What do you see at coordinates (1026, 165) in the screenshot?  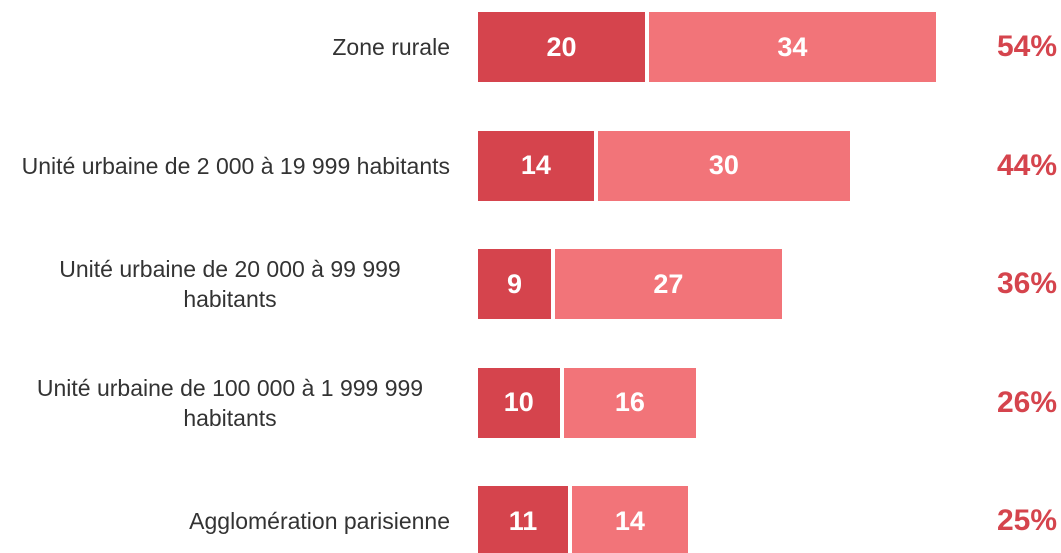 I see `total-label: 44%` at bounding box center [1026, 165].